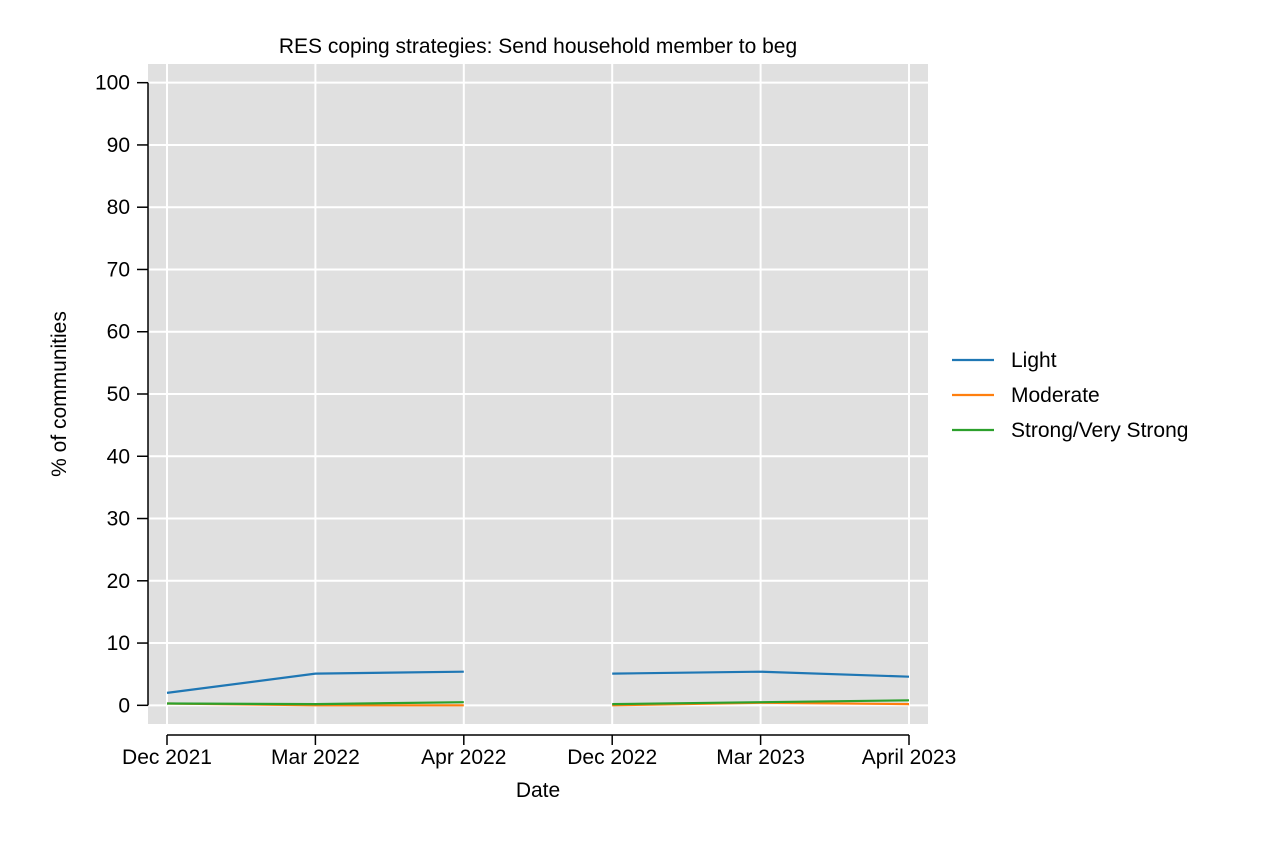 The height and width of the screenshot is (853, 1272). What do you see at coordinates (760, 757) in the screenshot?
I see `x-tick-label: Mar 2023` at bounding box center [760, 757].